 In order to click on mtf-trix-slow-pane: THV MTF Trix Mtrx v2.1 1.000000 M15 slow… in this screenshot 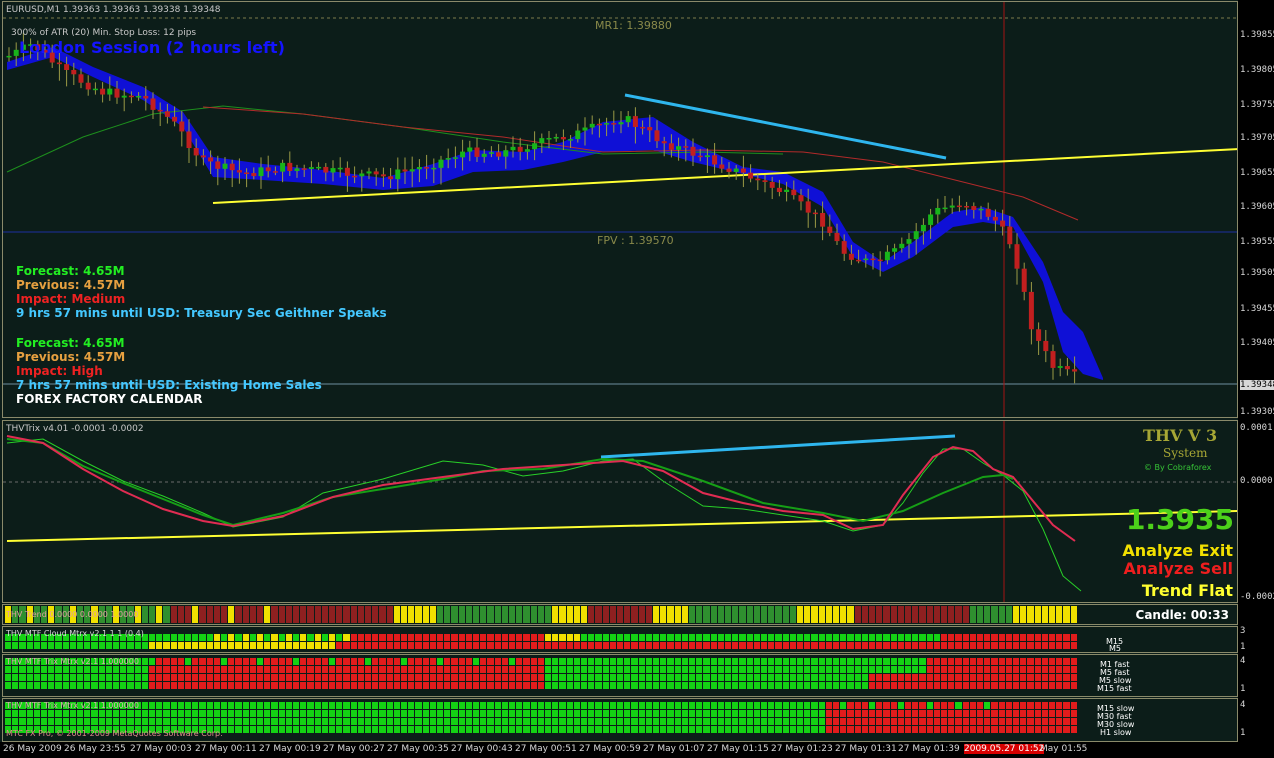, I will do `click(620, 720)`.